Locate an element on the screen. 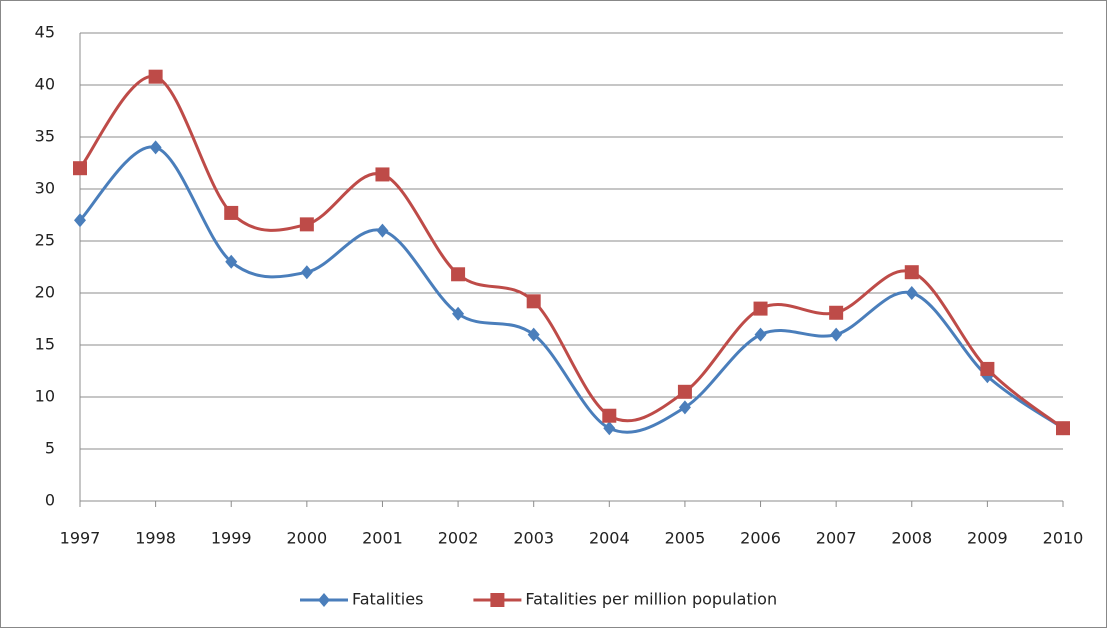 Image resolution: width=1107 pixels, height=628 pixels. y-tick-label: 30 is located at coordinates (45, 188).